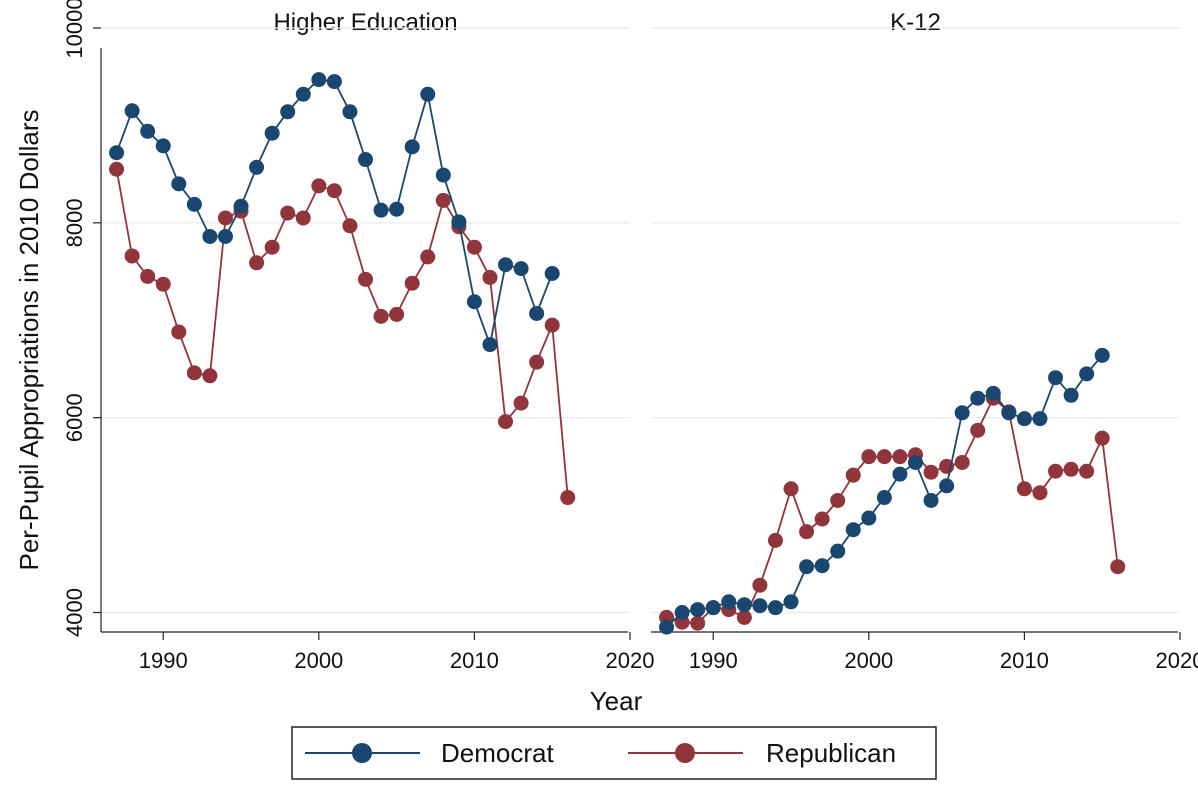 This screenshot has width=1198, height=787. I want to click on legend: Democrat Republican, so click(614, 753).